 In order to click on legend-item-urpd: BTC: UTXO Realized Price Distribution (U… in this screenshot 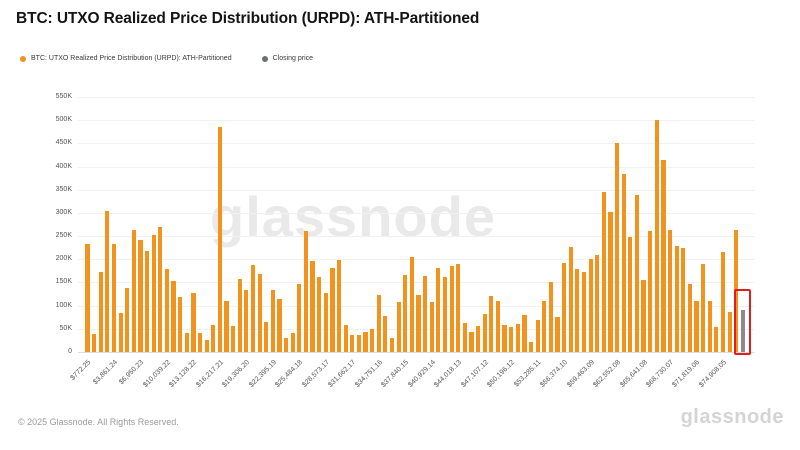, I will do `click(126, 58)`.